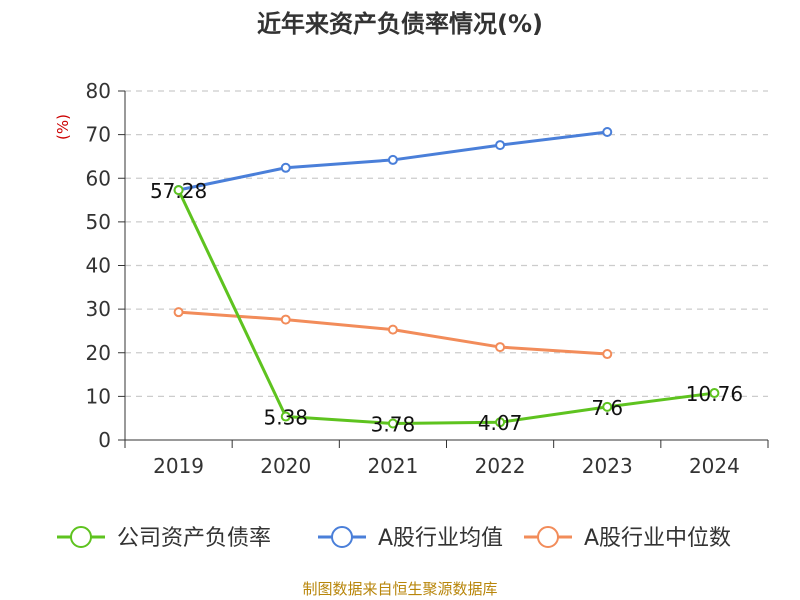 Image resolution: width=800 pixels, height=600 pixels. I want to click on x-tick-label-2024: 2024, so click(714, 466).